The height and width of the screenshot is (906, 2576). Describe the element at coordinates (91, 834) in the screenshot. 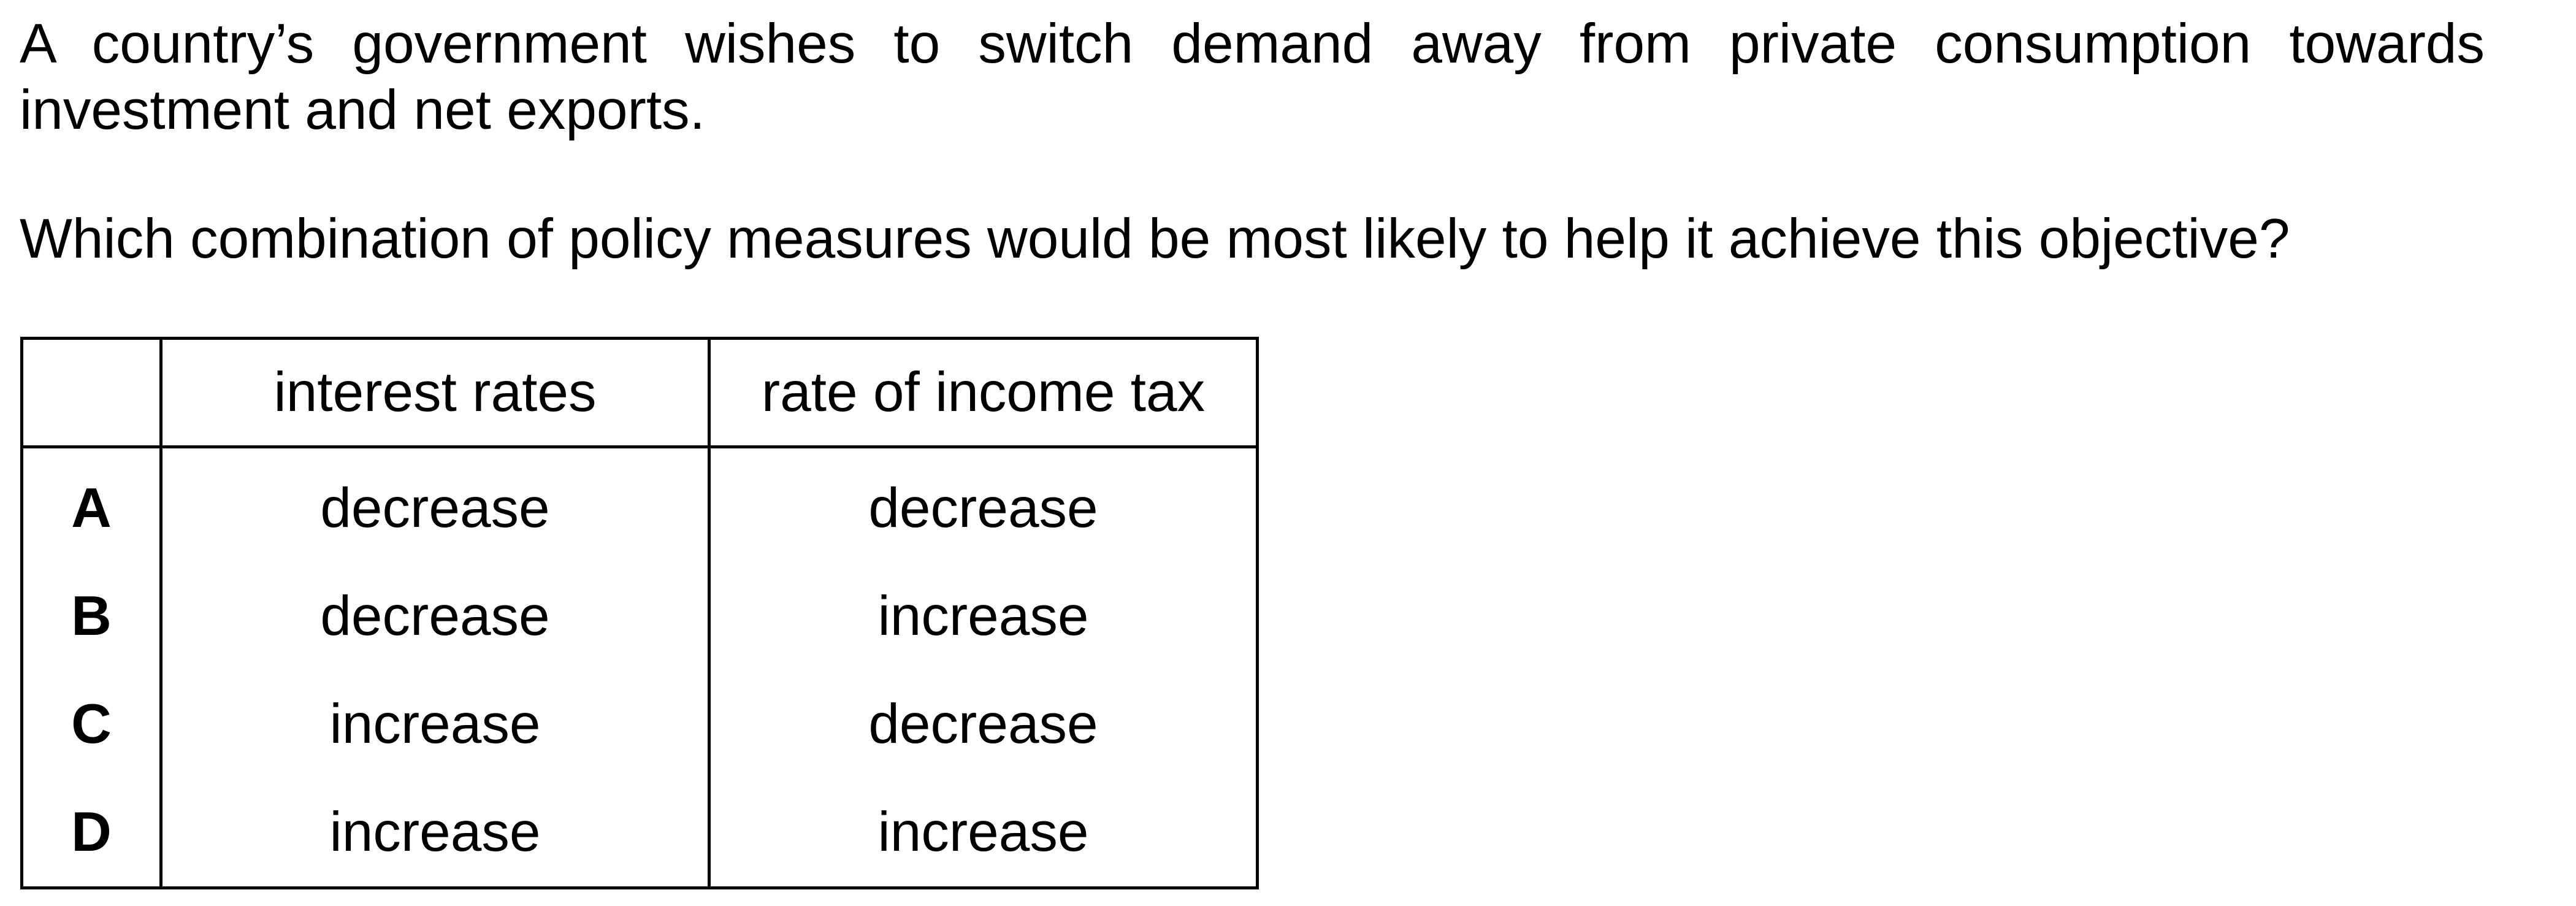

I see `option-letter: D` at that location.